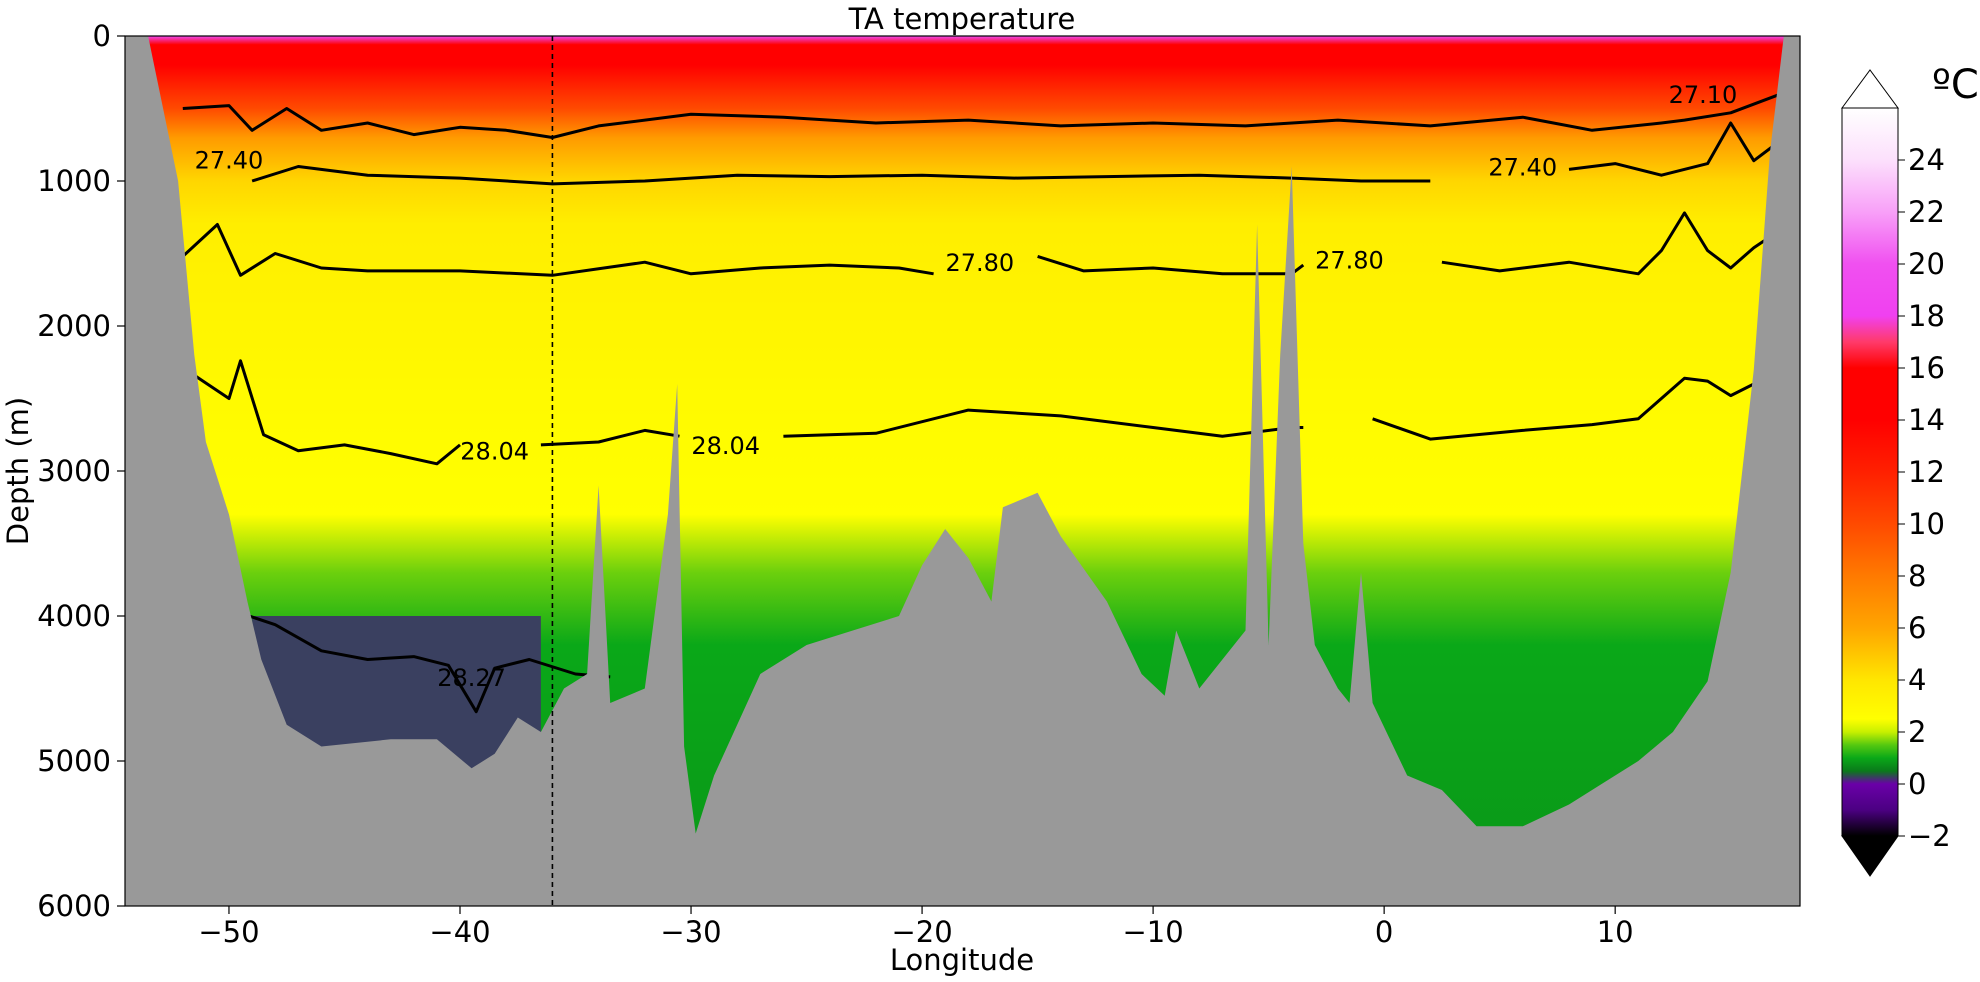 This screenshot has height=982, width=1980. What do you see at coordinates (1917, 628) in the screenshot?
I see `colorbar-tick-label: 6` at bounding box center [1917, 628].